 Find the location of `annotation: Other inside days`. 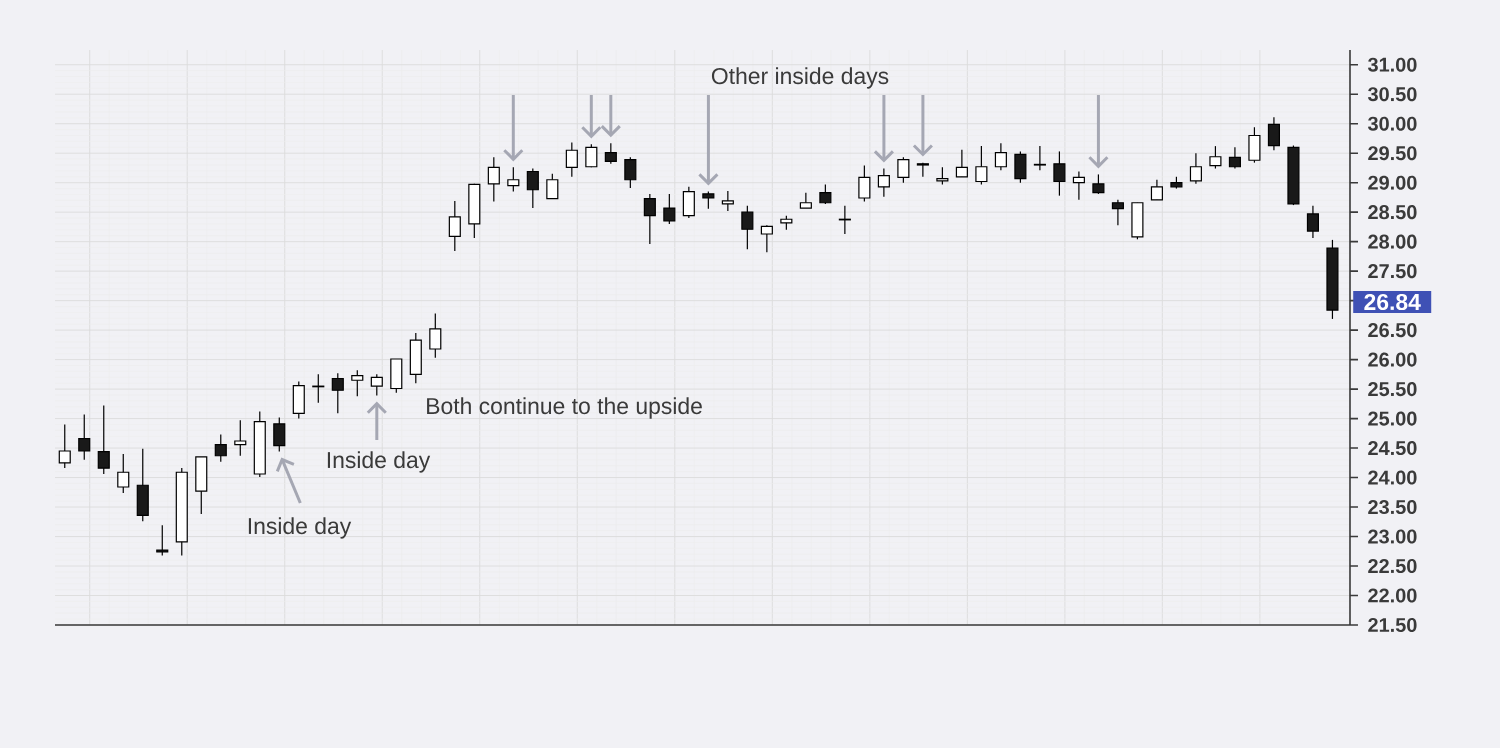

annotation: Other inside days is located at coordinates (800, 78).